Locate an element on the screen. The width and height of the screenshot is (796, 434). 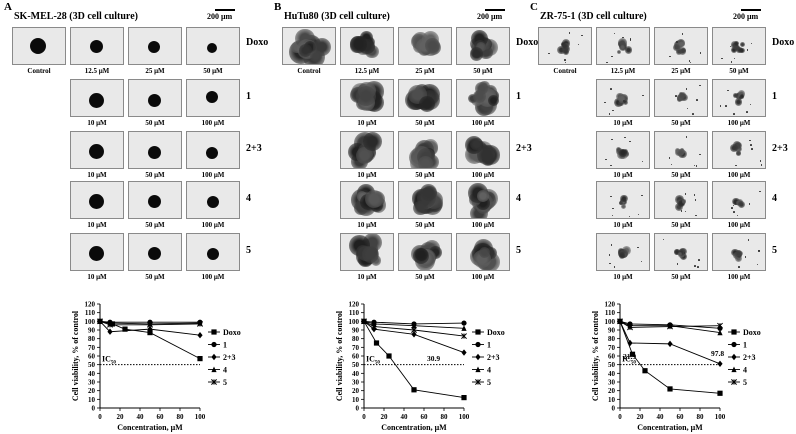
legend-marker-diamond is located at coordinates (478, 357).